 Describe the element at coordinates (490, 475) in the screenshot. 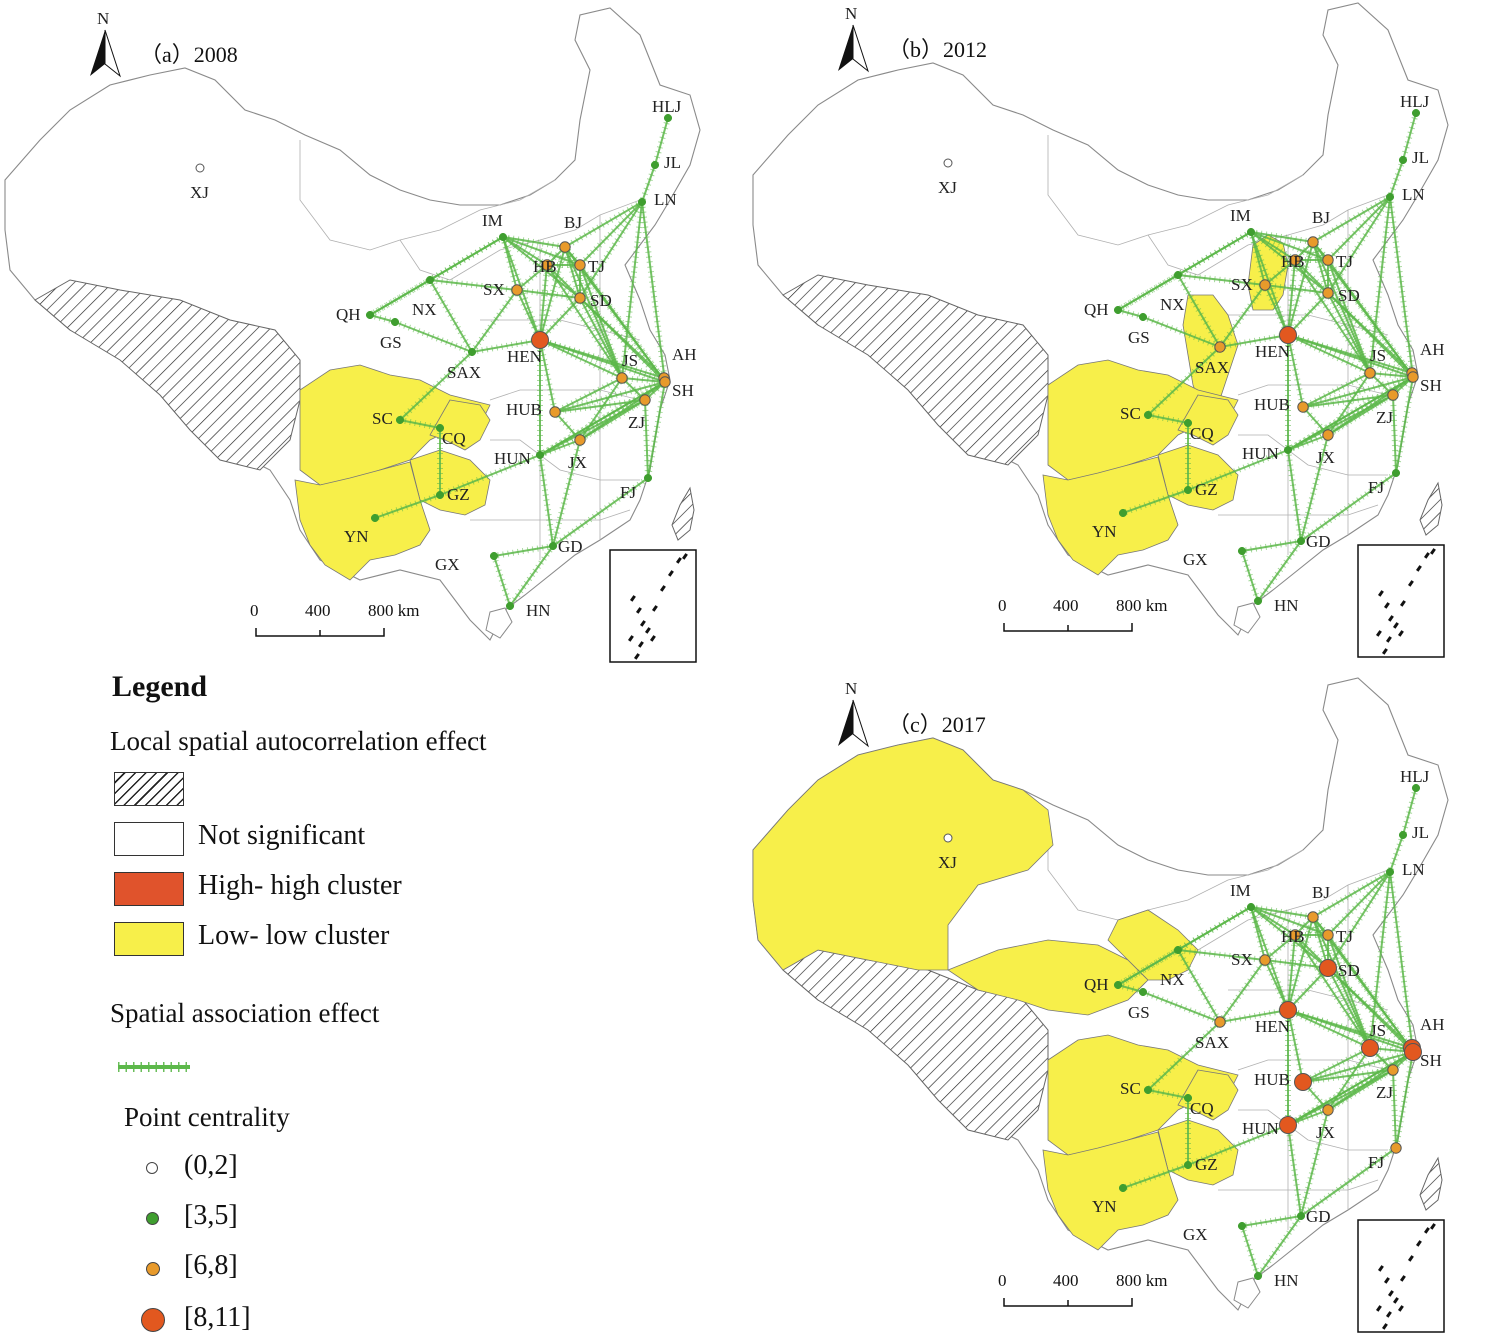

I see `link-gz-hun` at that location.